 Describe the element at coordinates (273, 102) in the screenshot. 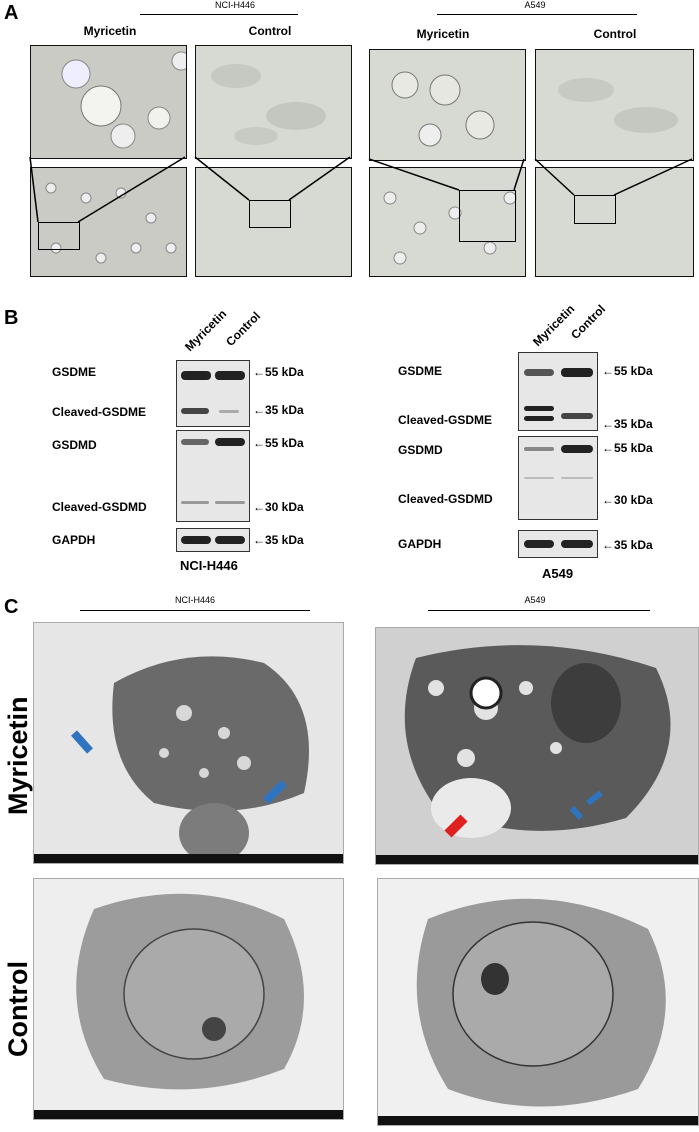

I see `micrograph-h446-control-zoom` at that location.